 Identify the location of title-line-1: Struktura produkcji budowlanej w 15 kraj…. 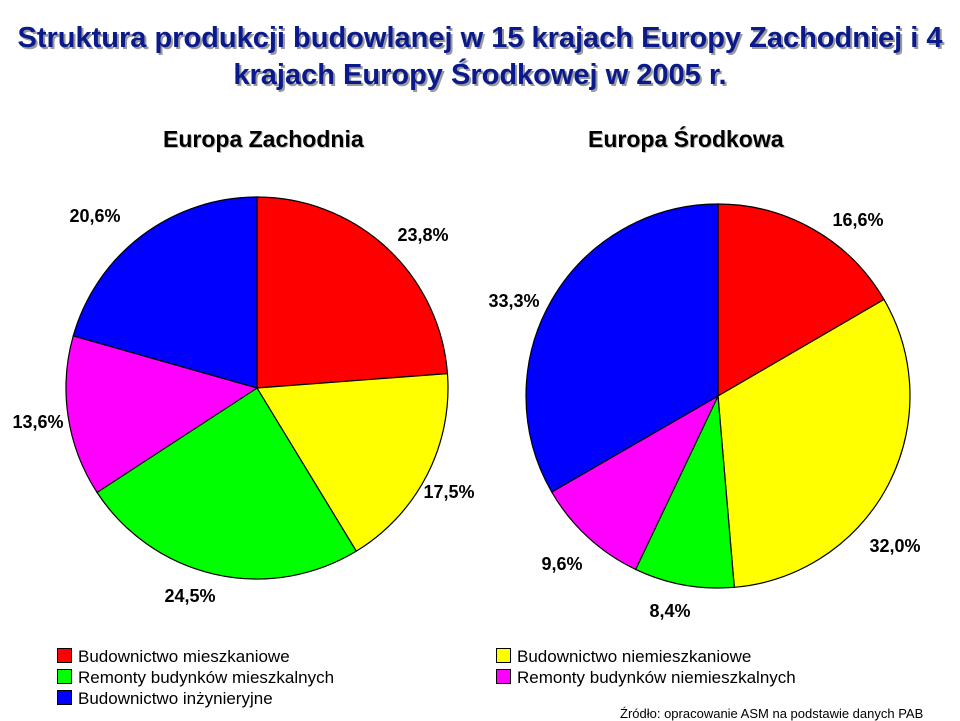
(480, 38).